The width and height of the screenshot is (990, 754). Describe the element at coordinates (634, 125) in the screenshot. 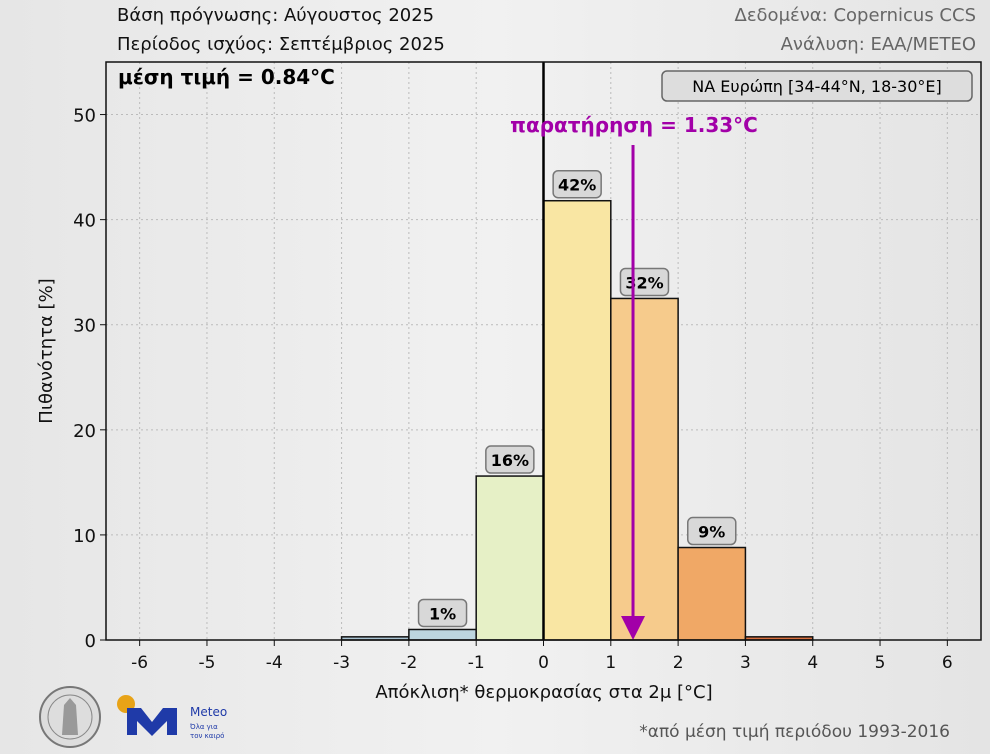

I see `observation-label: παρατήρηση = 1.33°C` at that location.